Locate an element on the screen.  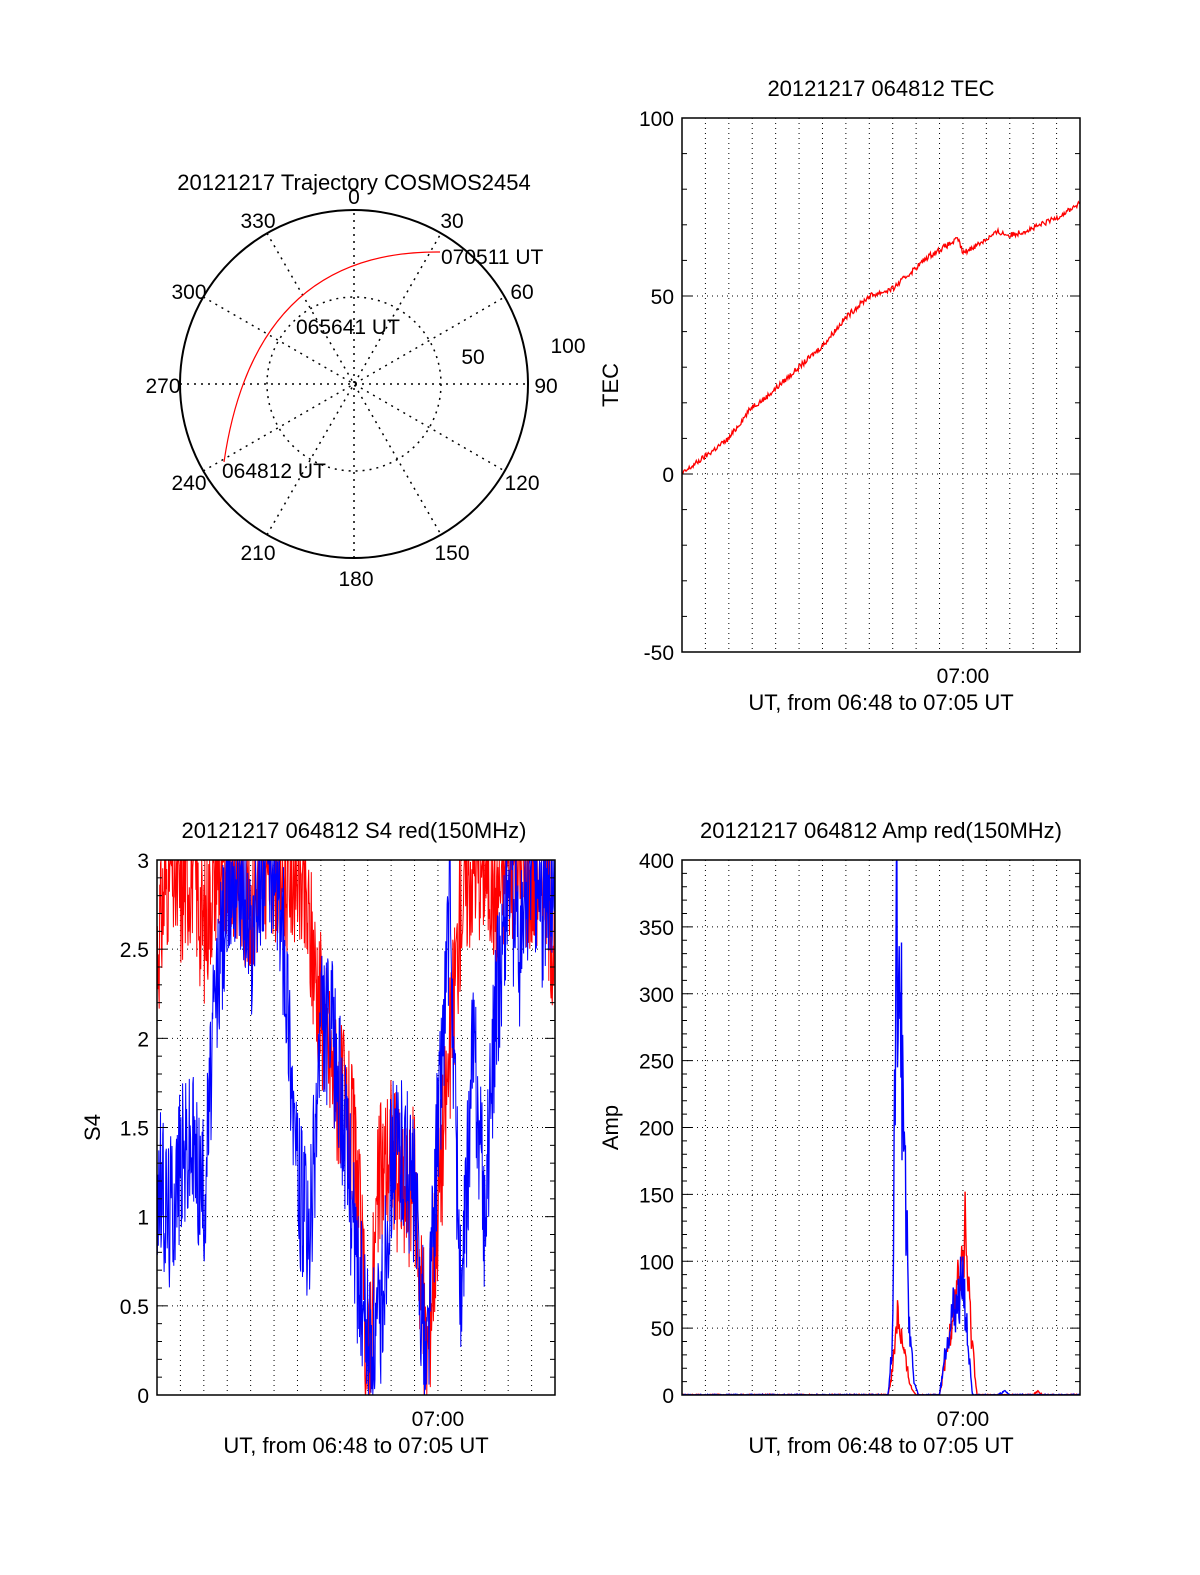
tec-title: 20121217 064812 TEC is located at coordinates (880, 88).